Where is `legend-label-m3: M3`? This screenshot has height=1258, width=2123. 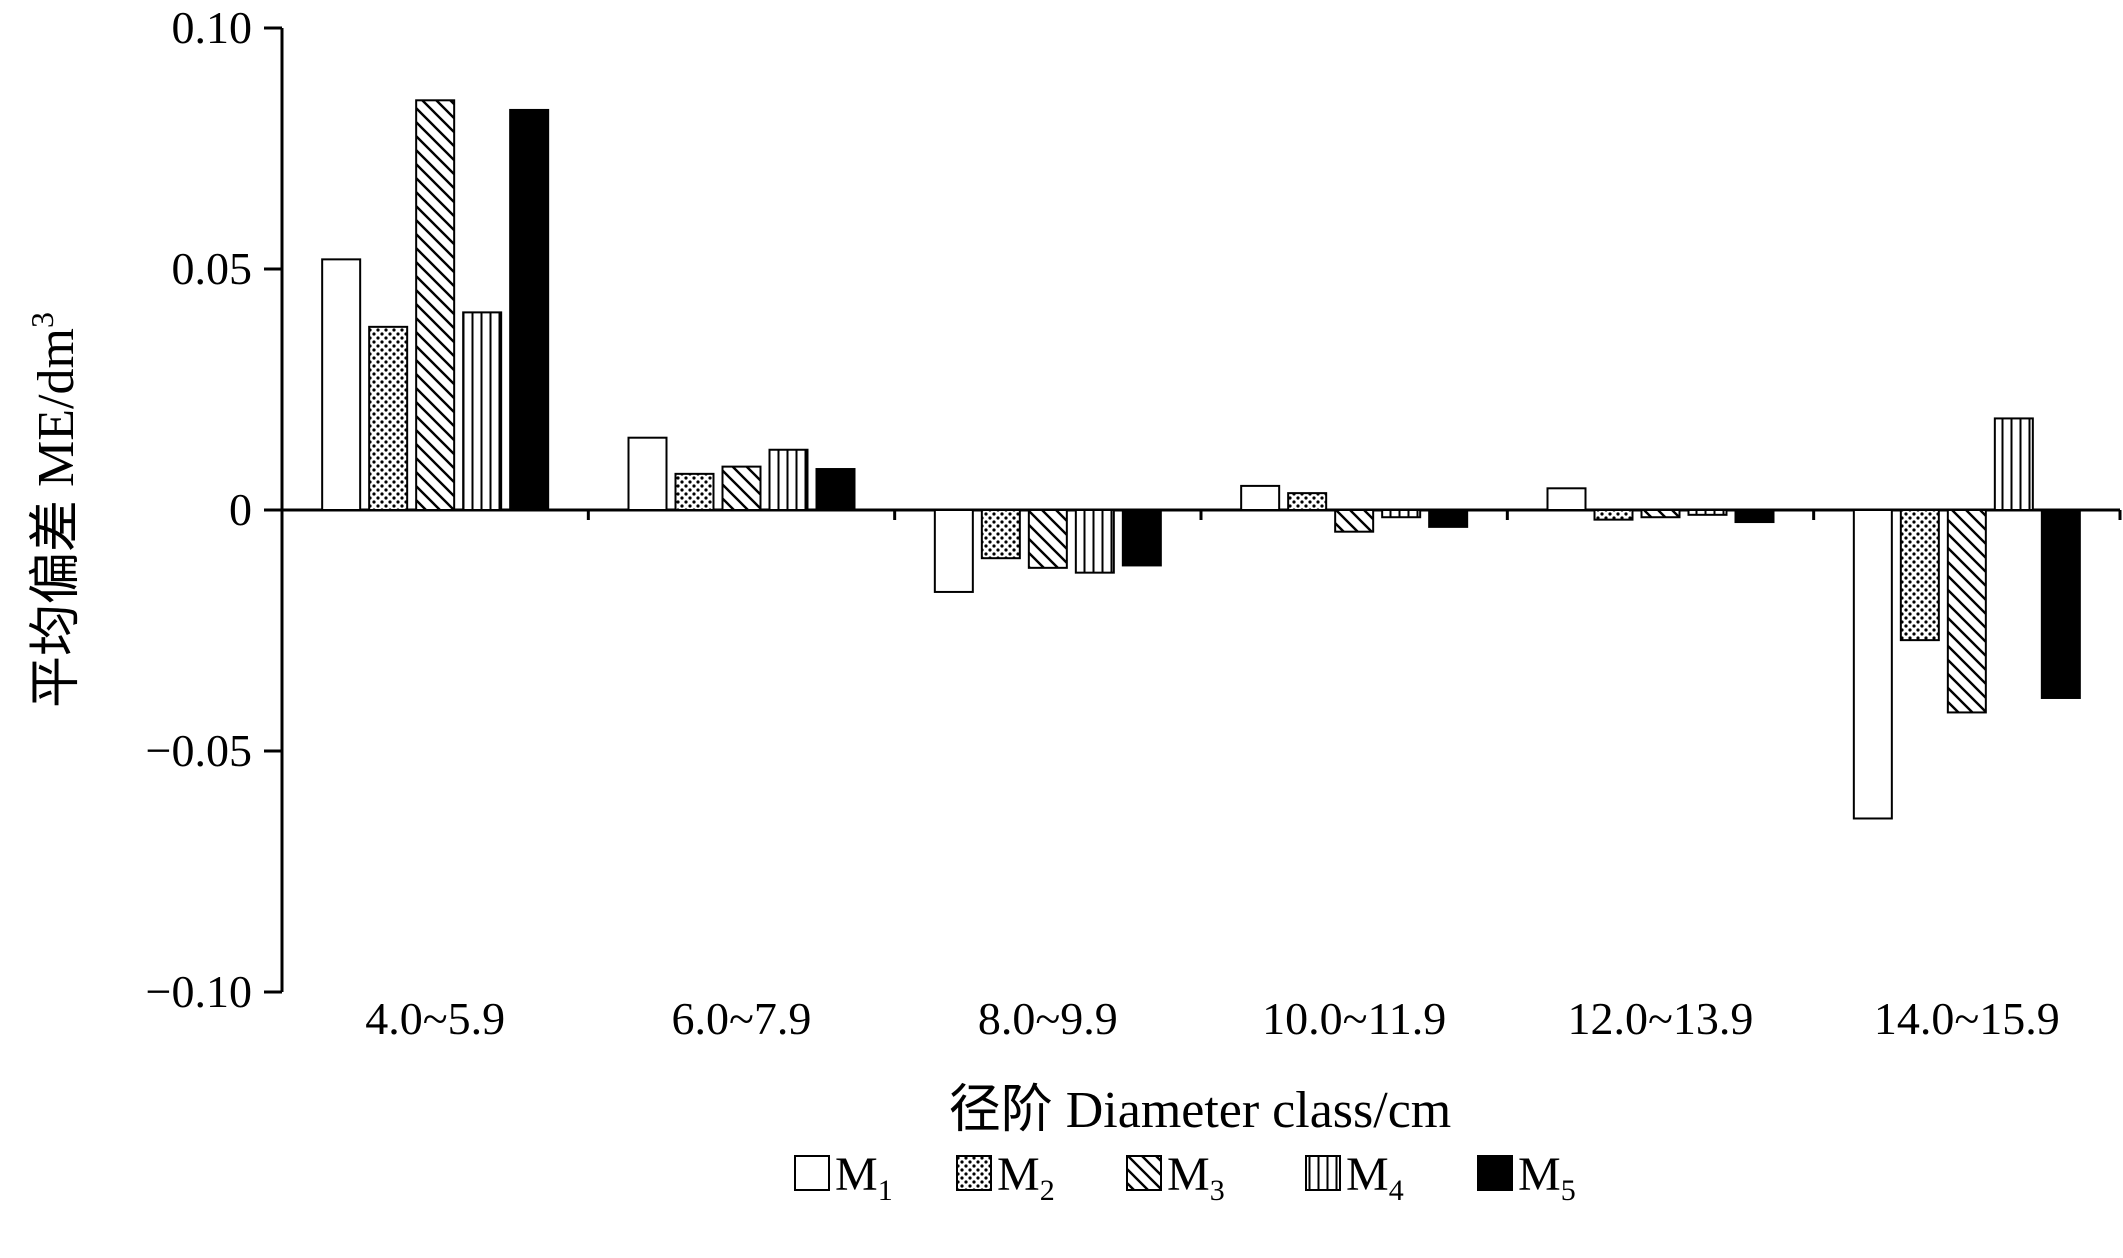
legend-label-m3: M3 is located at coordinates (1196, 1177).